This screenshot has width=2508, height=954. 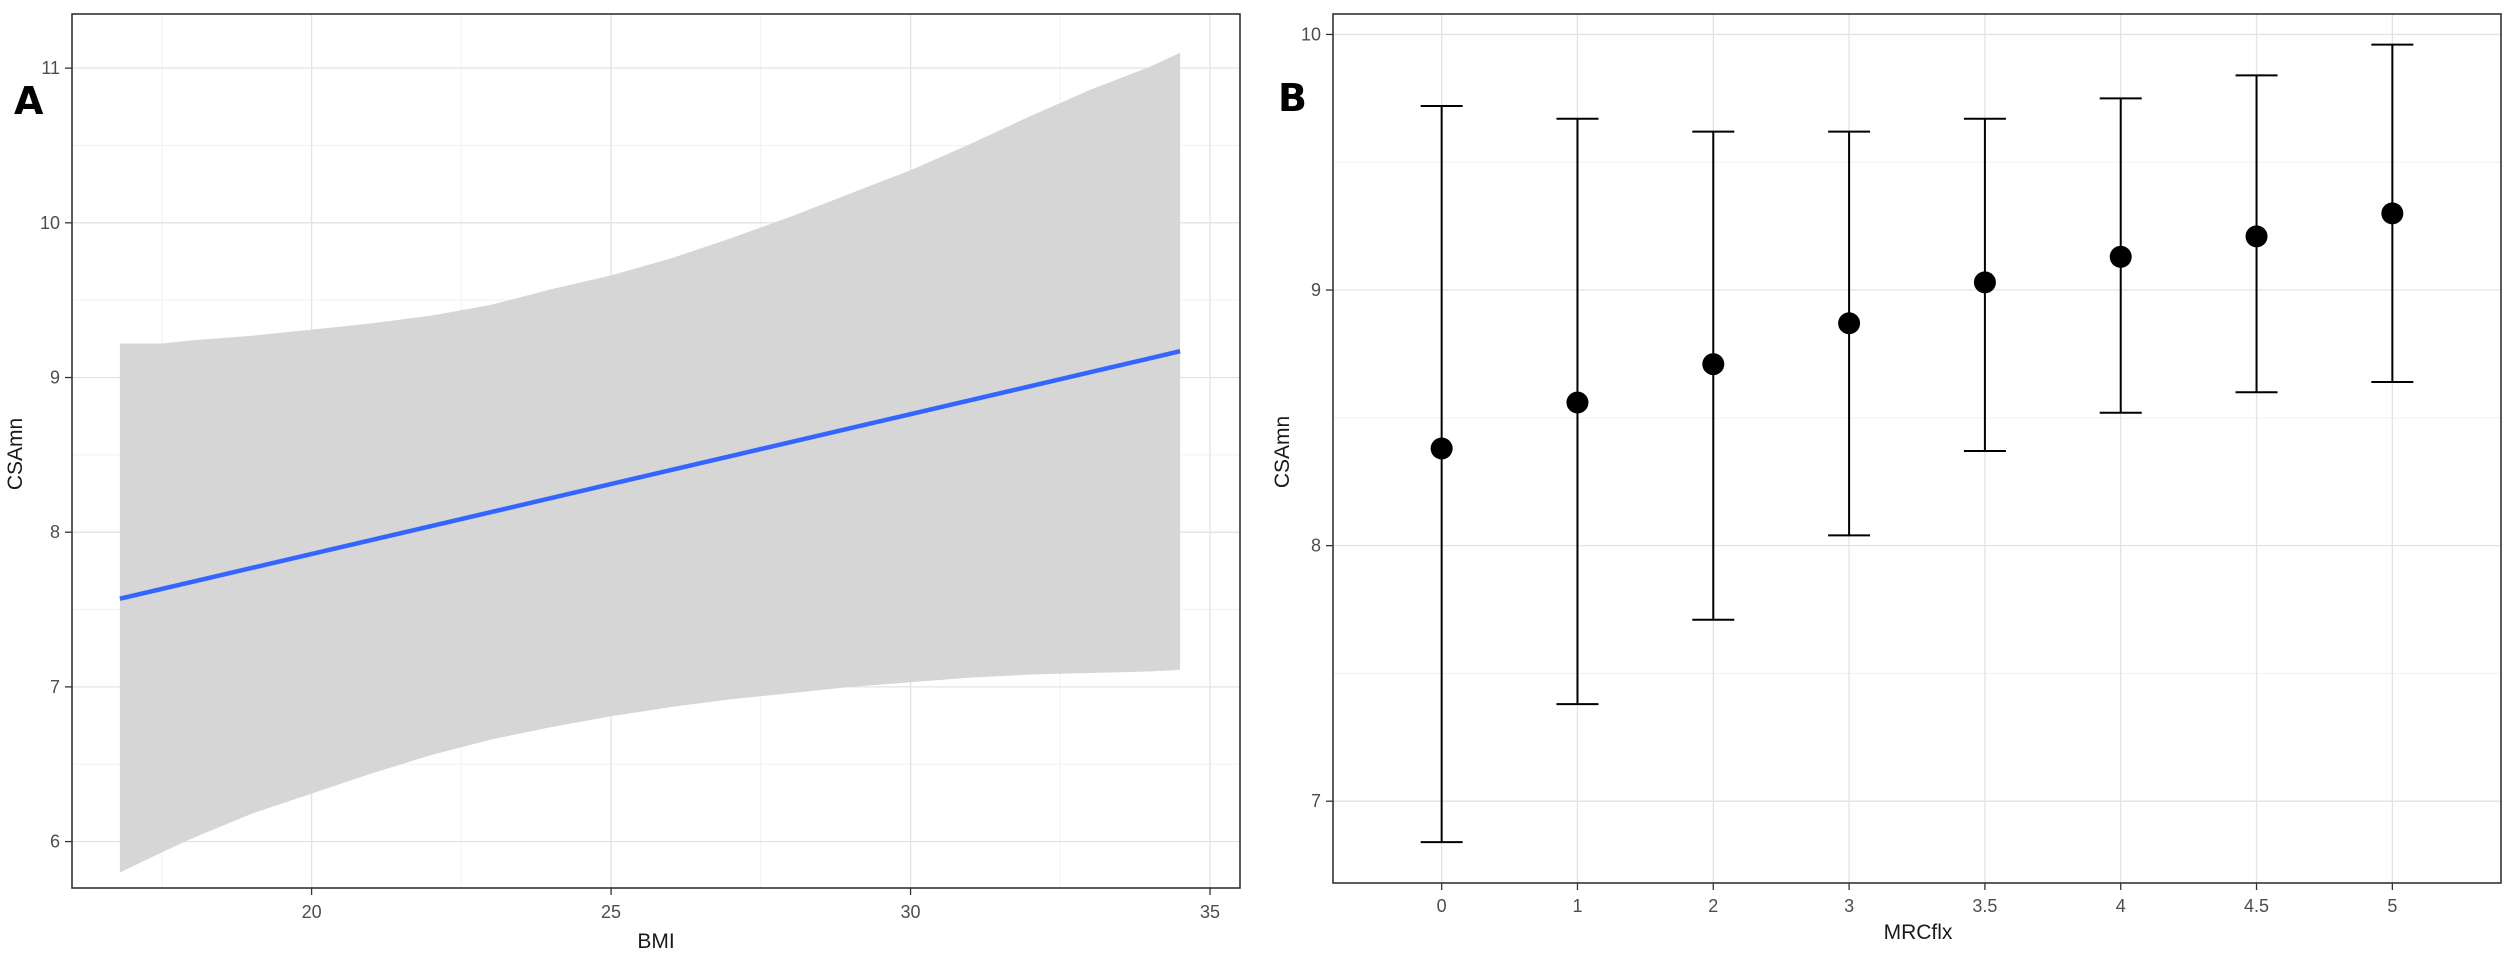 What do you see at coordinates (1210, 912) in the screenshot?
I see `x-tick-label-3: 35` at bounding box center [1210, 912].